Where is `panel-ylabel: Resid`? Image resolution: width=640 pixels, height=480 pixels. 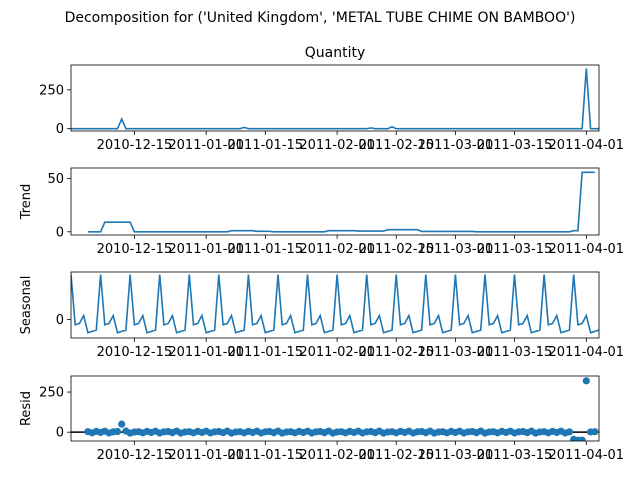
panel-ylabel: Resid is located at coordinates (26, 408).